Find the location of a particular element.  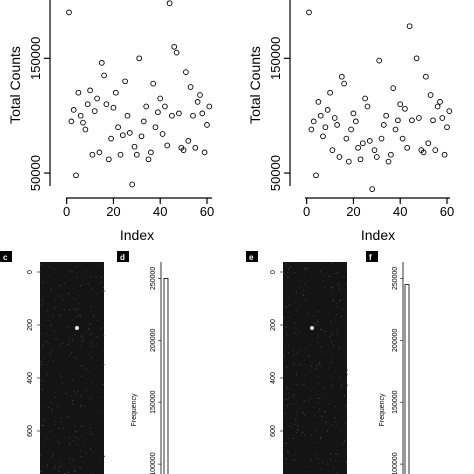

panel-label-bg-d is located at coordinates (123, 256).